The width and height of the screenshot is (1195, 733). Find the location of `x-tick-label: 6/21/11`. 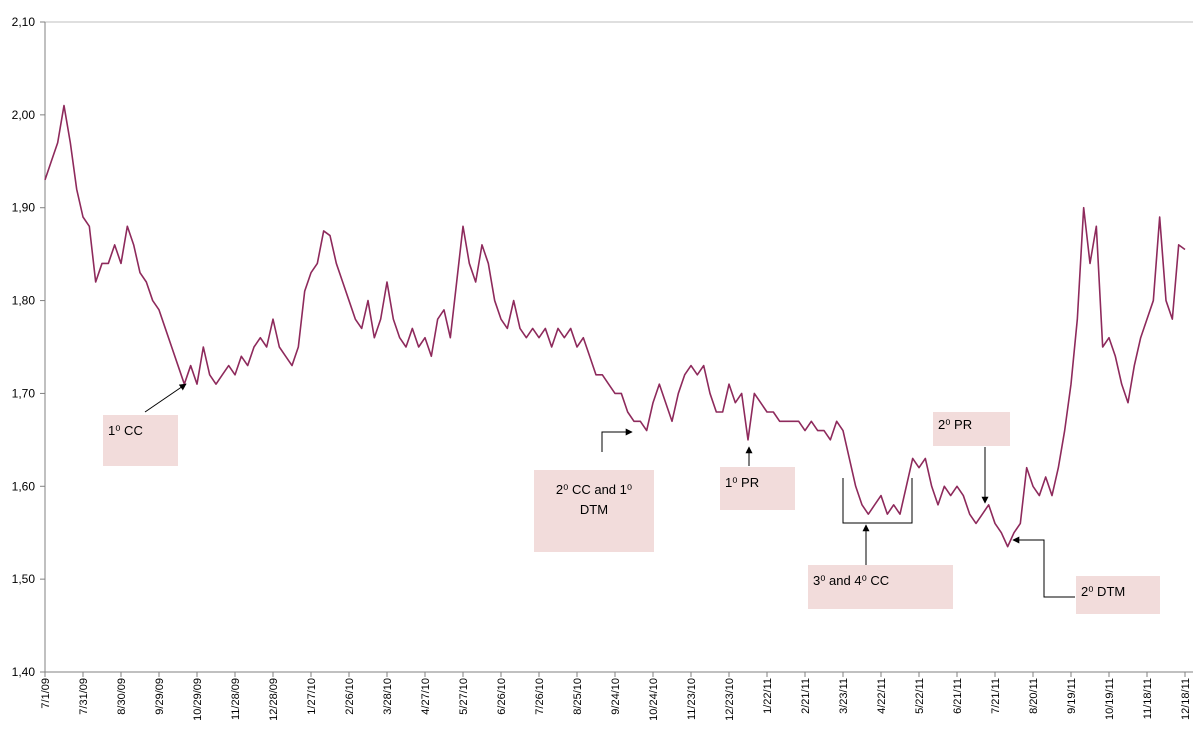

x-tick-label: 6/21/11 is located at coordinates (958, 696).